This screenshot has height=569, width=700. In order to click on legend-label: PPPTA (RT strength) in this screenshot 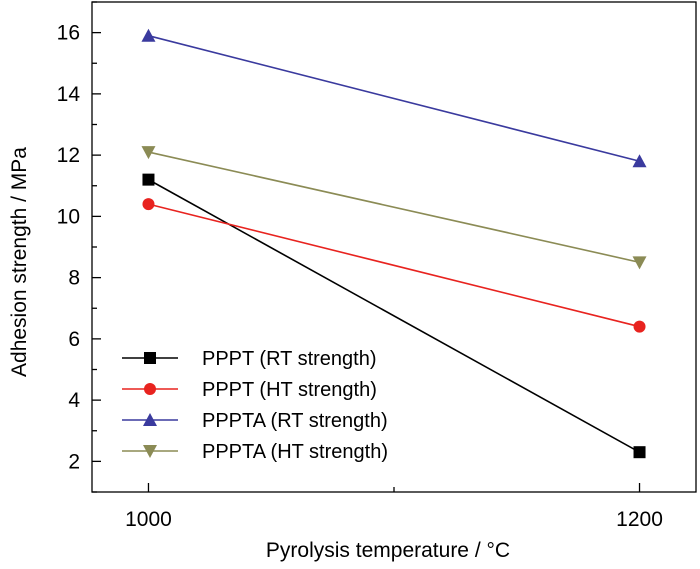, I will do `click(295, 421)`.